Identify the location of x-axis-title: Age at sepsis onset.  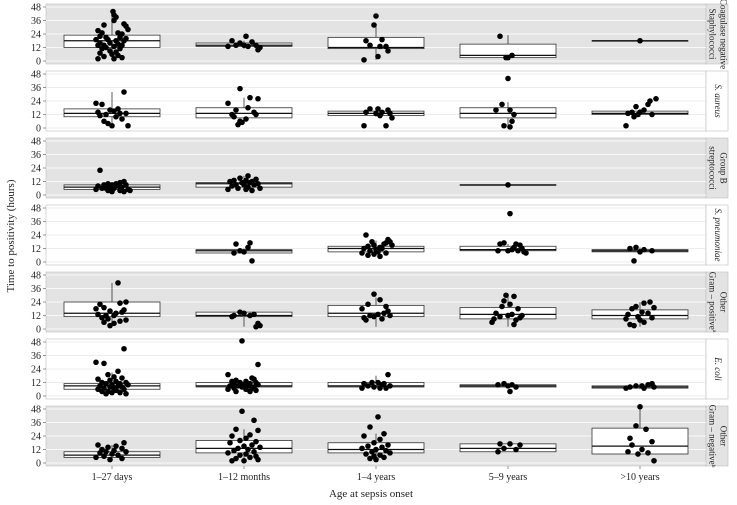
(371, 494).